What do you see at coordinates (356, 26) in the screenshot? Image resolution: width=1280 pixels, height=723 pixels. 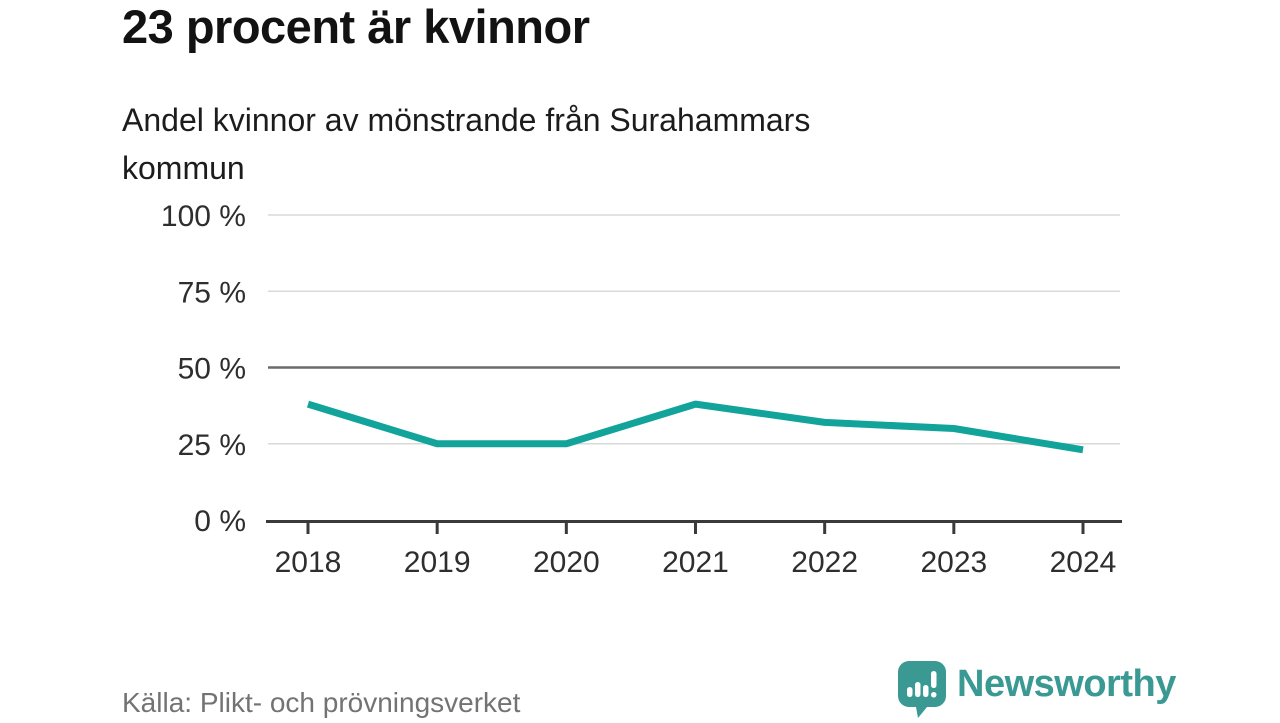 I see `chart-title: 23 procent är kvinnor` at bounding box center [356, 26].